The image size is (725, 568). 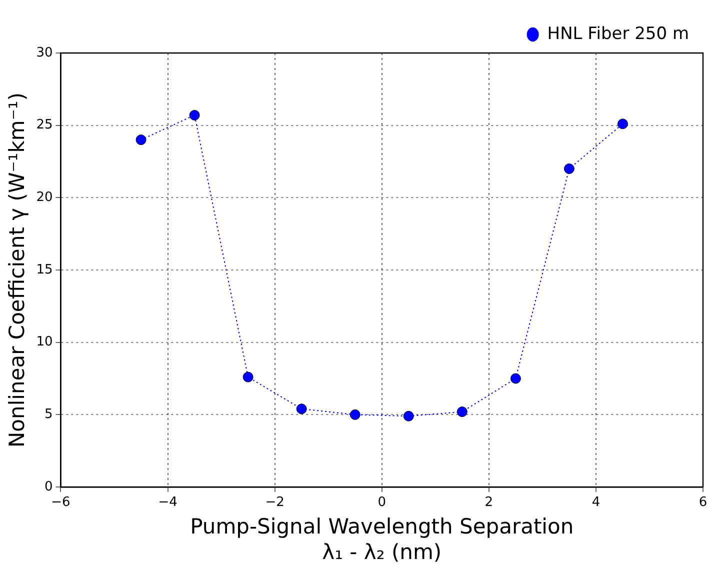 What do you see at coordinates (48, 486) in the screenshot?
I see `y-tick-label: 0` at bounding box center [48, 486].